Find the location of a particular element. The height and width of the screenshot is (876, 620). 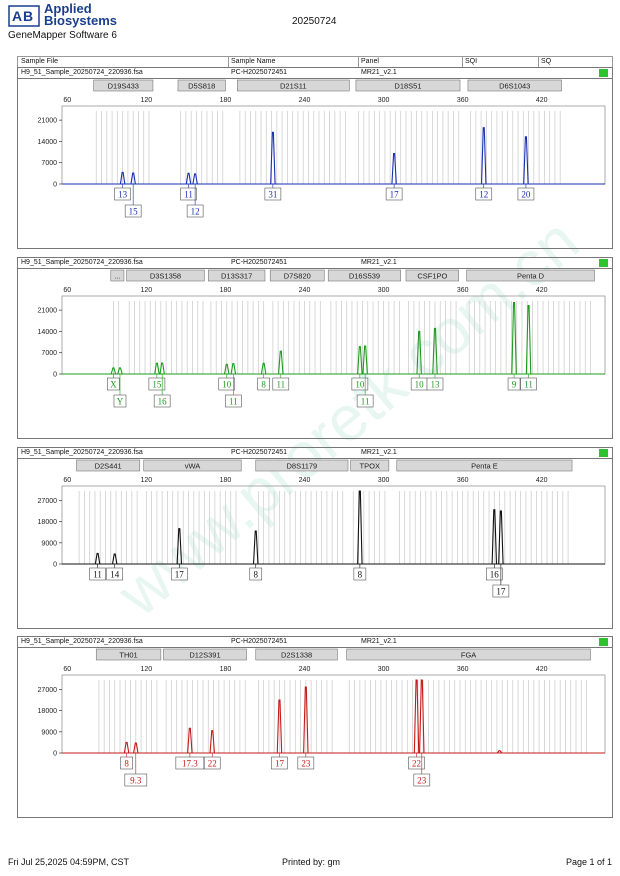

locus-label: Penta E is located at coordinates (484, 466).